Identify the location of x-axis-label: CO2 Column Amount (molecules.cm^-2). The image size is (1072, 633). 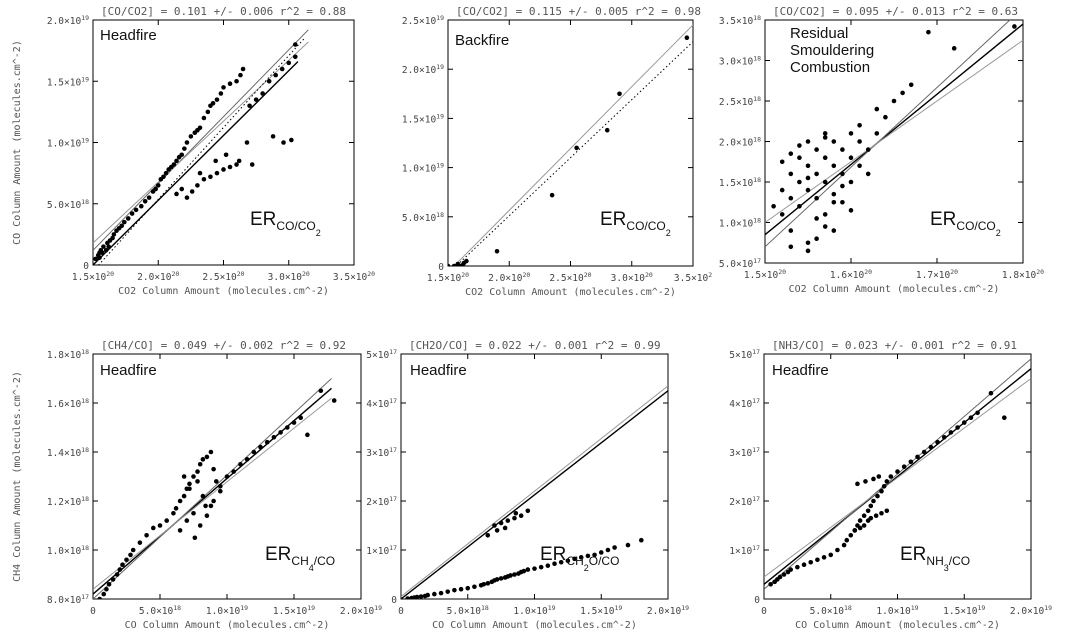
(894, 289).